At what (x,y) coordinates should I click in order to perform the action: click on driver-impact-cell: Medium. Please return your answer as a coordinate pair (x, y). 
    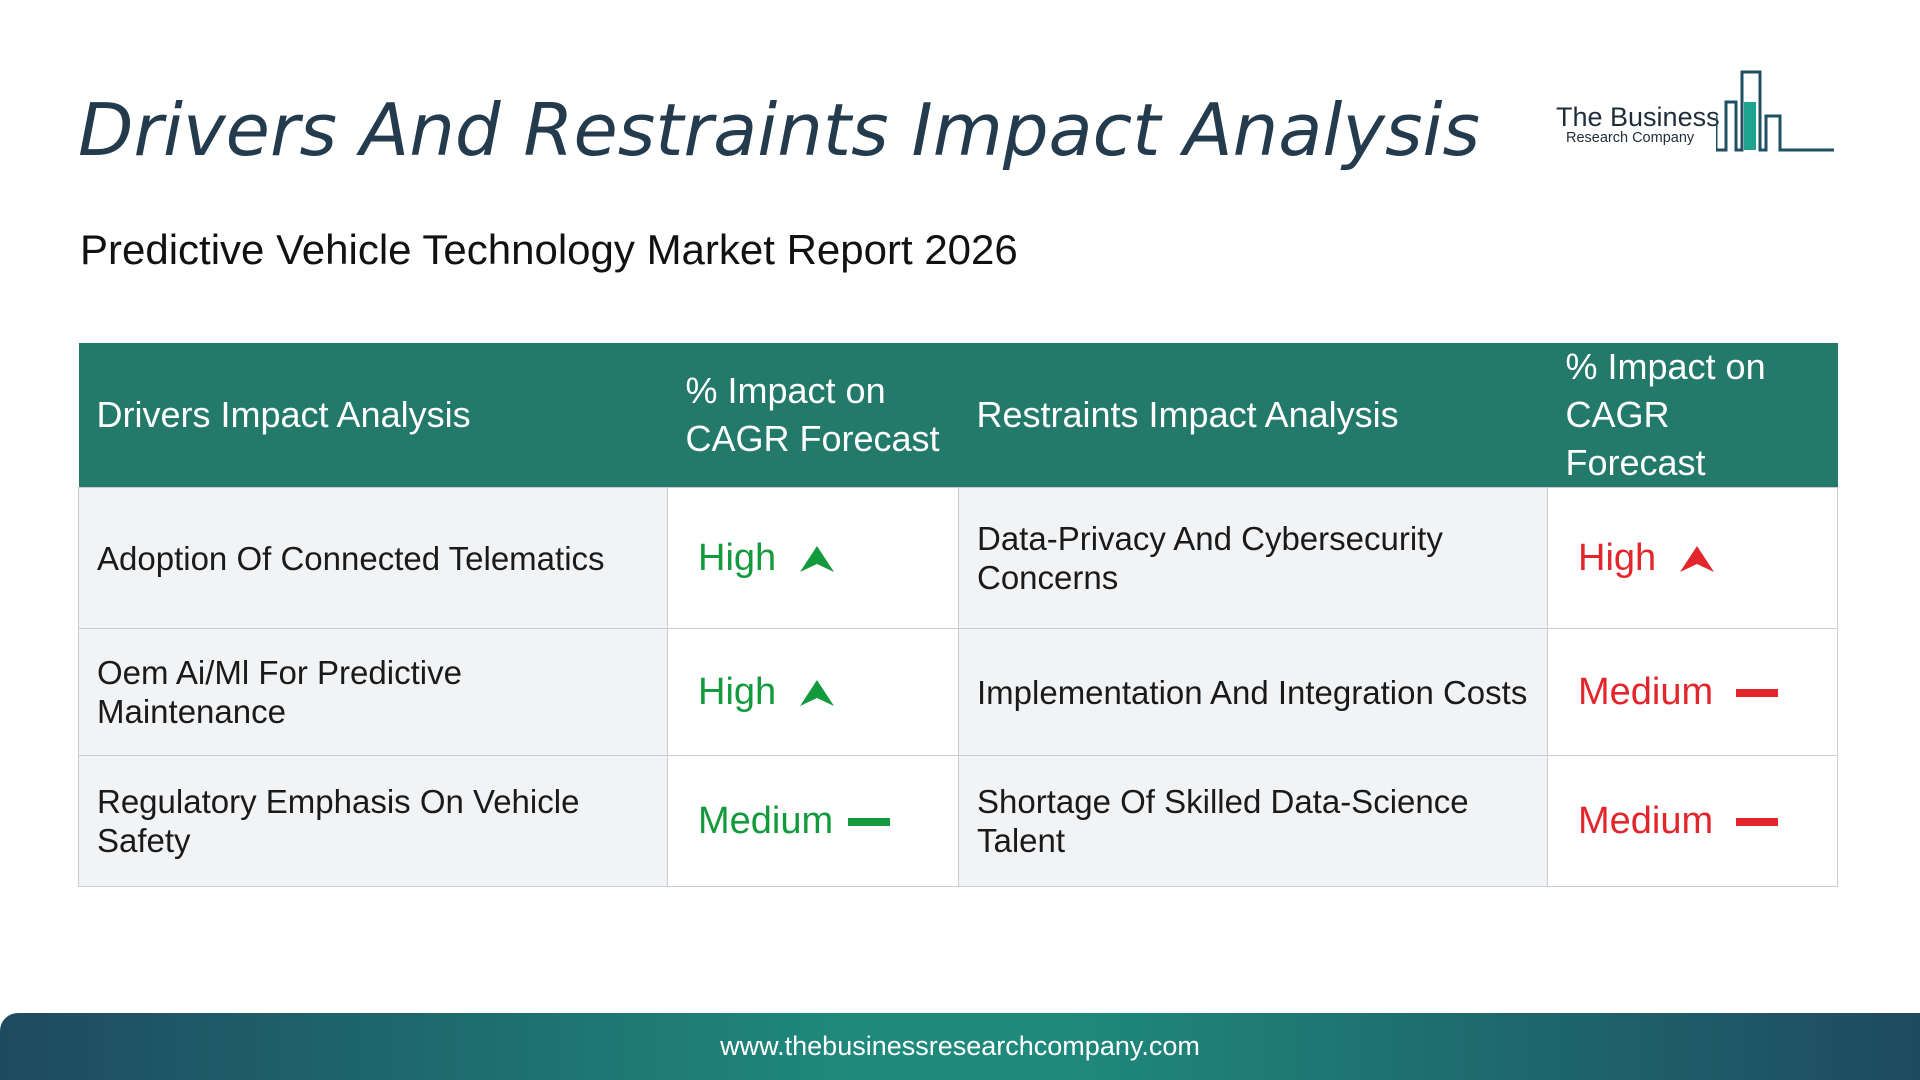
    Looking at the image, I should click on (813, 821).